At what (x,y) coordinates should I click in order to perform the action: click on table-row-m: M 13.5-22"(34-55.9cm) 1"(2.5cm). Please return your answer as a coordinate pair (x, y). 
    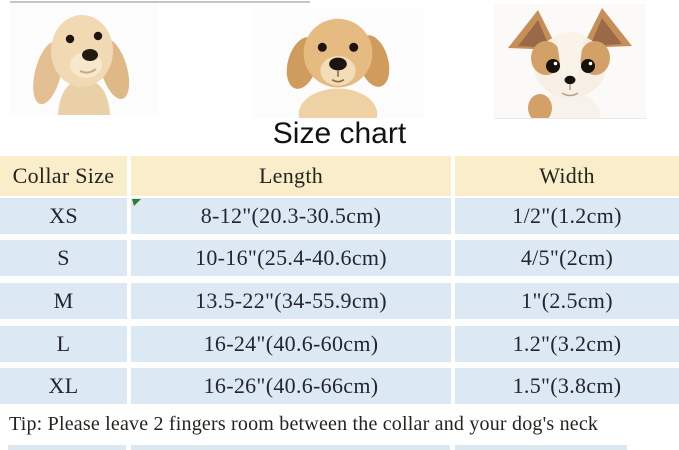
    Looking at the image, I should click on (339, 301).